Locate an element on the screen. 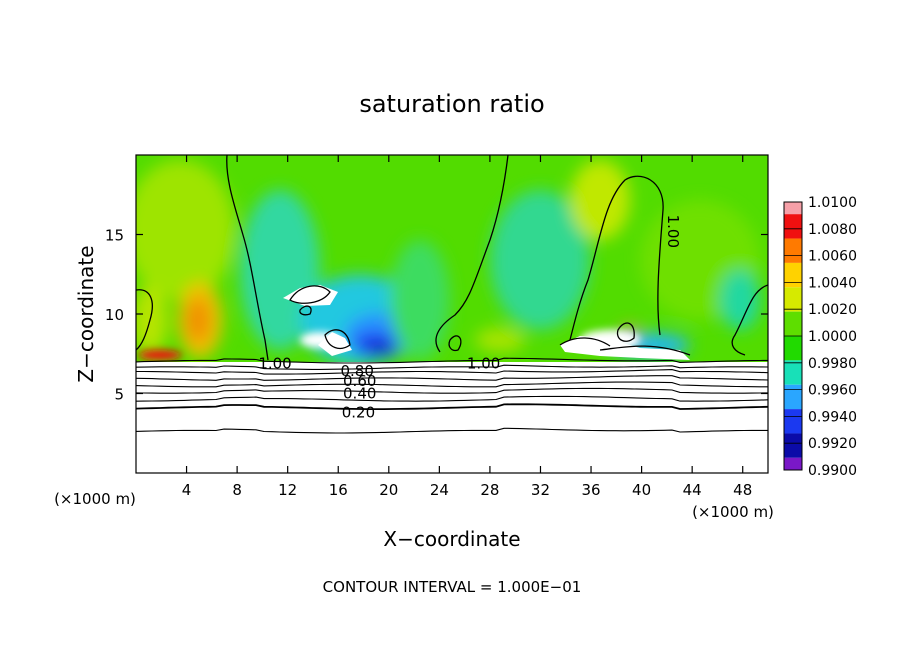  stable-layer-contours is located at coordinates (452, 395).